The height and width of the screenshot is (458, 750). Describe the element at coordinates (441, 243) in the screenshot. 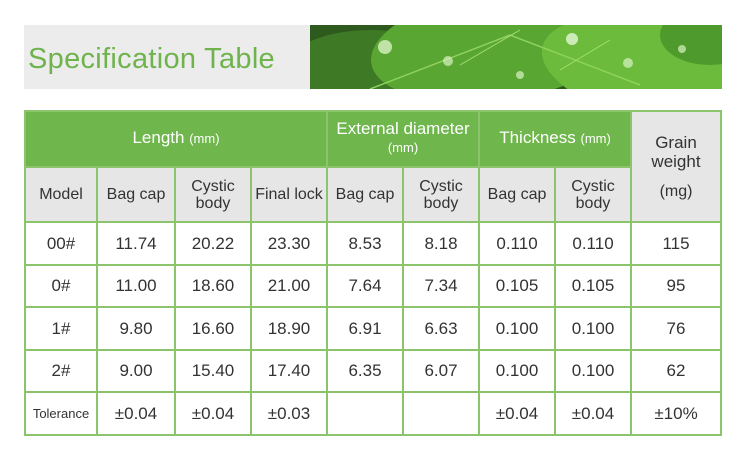

I see `cell: 8.18` at that location.